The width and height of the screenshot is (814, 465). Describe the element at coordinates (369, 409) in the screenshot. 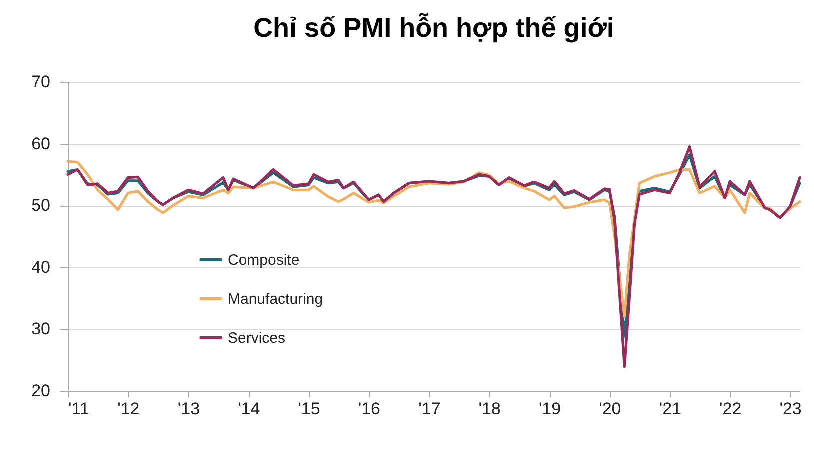

I see `x-tick-label: '16` at that location.